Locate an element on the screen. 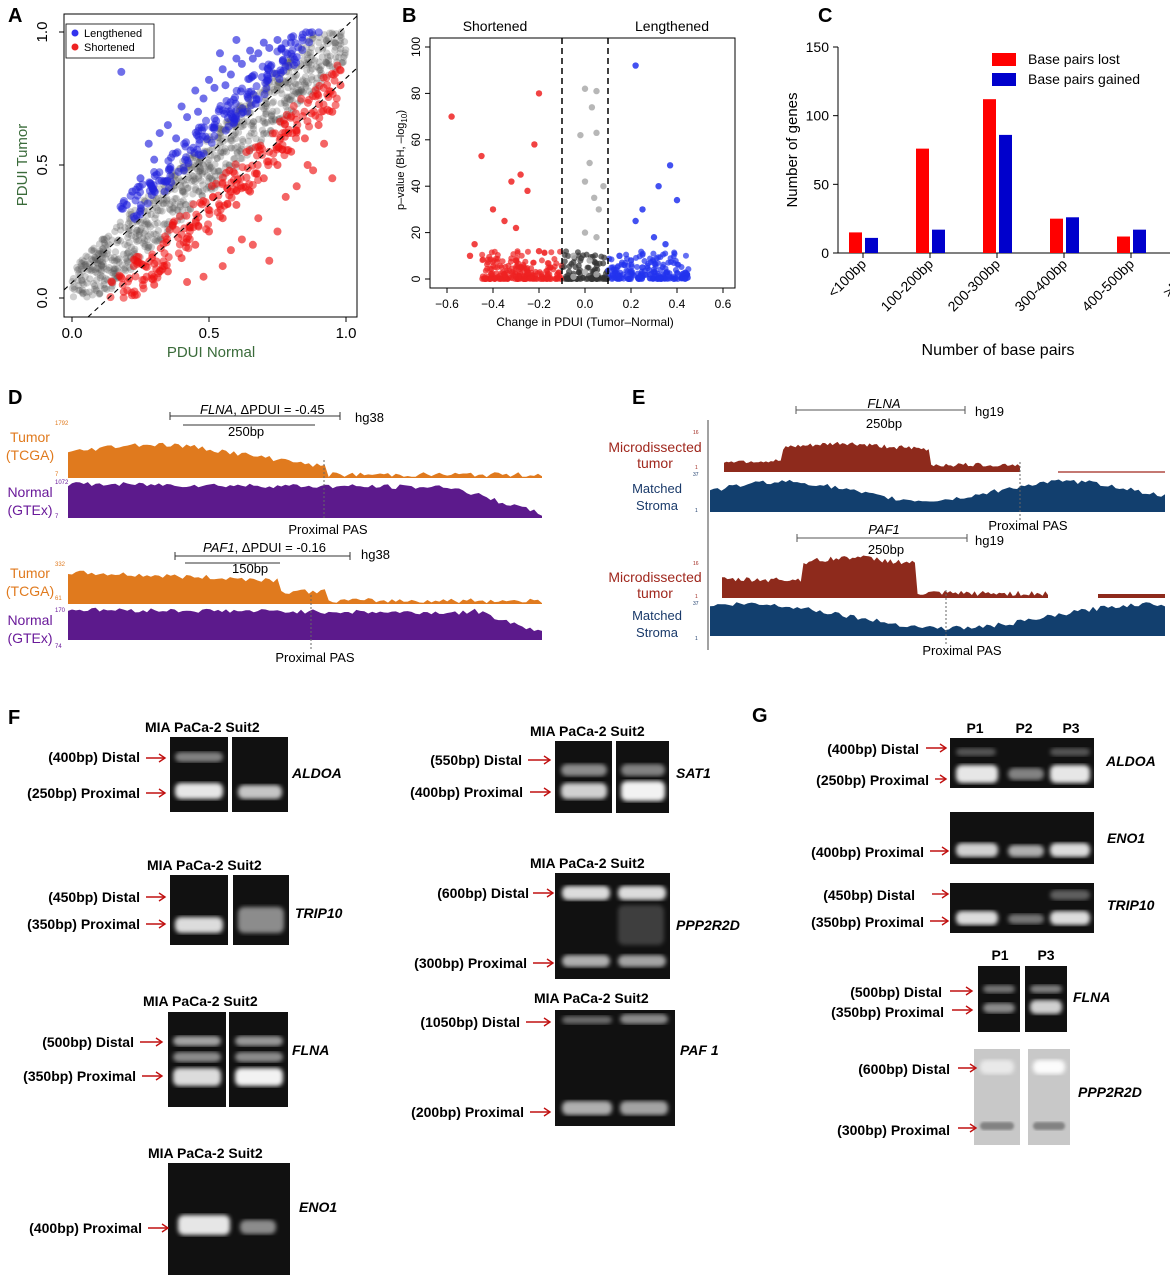 The image size is (1170, 1280). bar-gained is located at coordinates (938, 241).